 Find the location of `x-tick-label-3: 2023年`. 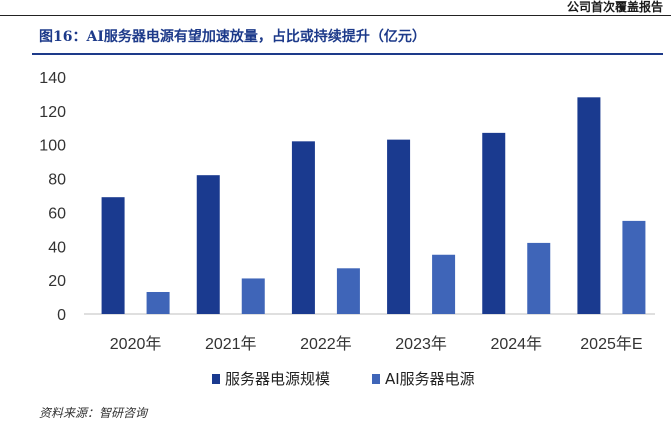

x-tick-label-3: 2023年 is located at coordinates (421, 344).